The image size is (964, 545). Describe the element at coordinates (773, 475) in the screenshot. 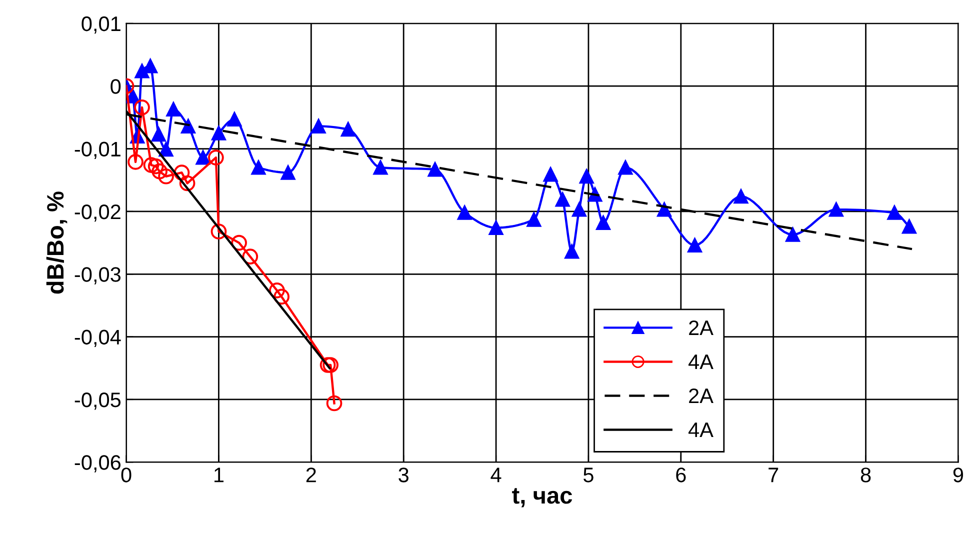

I see `x-tick-label: 7` at that location.